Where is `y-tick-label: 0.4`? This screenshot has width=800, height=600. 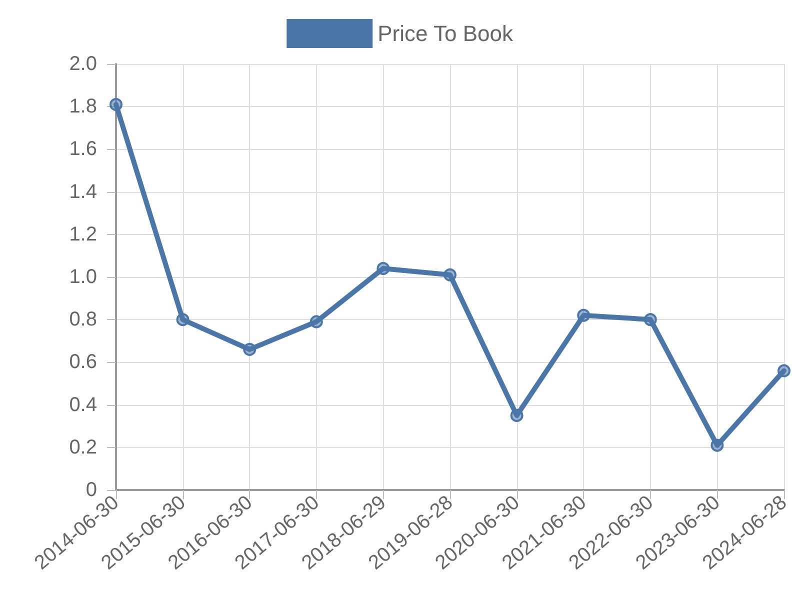
y-tick-label: 0.4 is located at coordinates (83, 405).